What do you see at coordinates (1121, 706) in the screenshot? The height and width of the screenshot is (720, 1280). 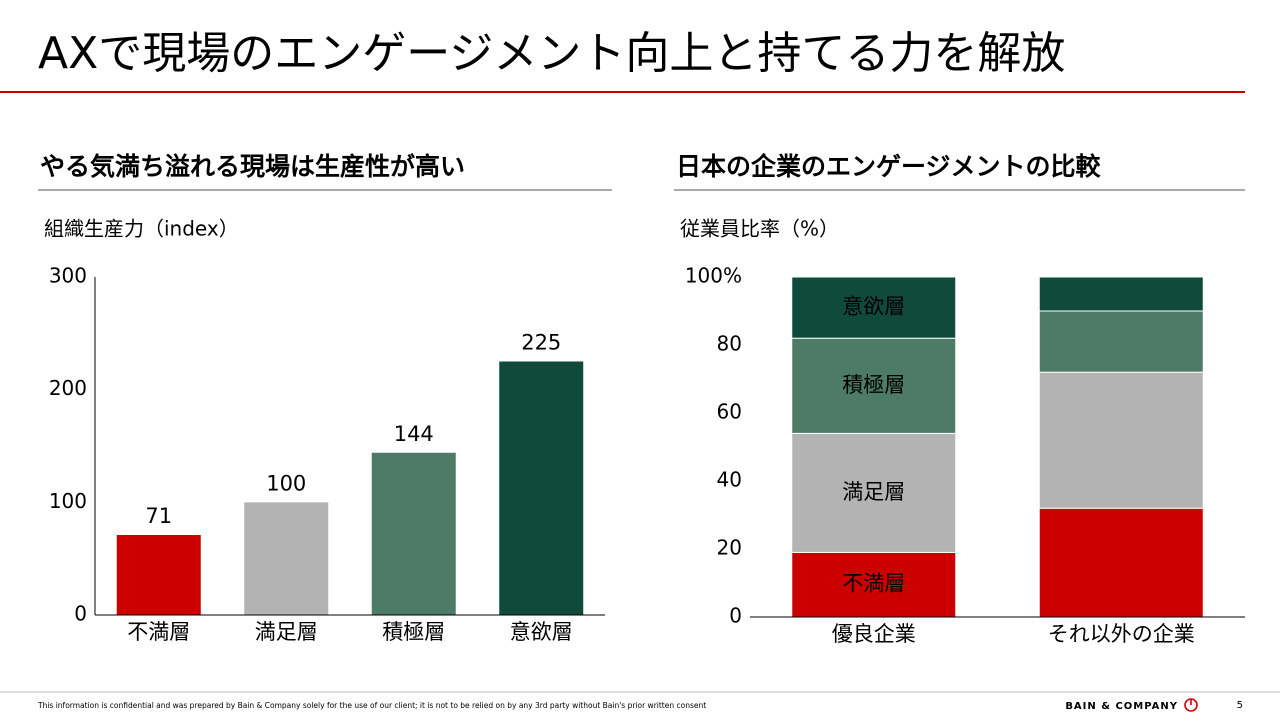 I see `logo: BAIN & COMPANY` at bounding box center [1121, 706].